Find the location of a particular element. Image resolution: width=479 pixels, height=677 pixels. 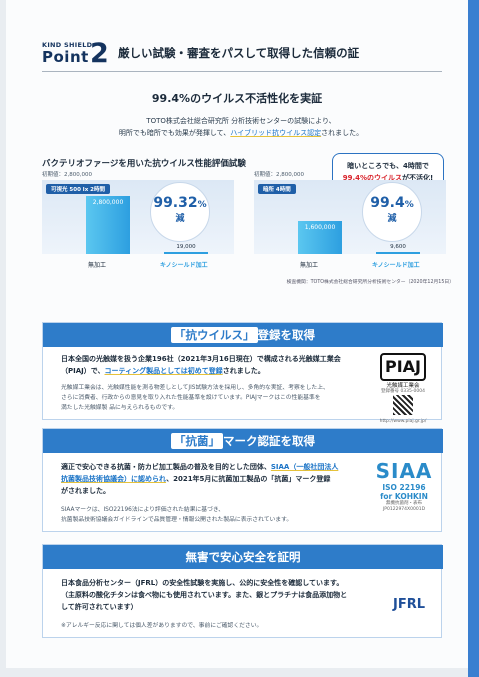

piaj-mark: PIAJ is located at coordinates (403, 367).